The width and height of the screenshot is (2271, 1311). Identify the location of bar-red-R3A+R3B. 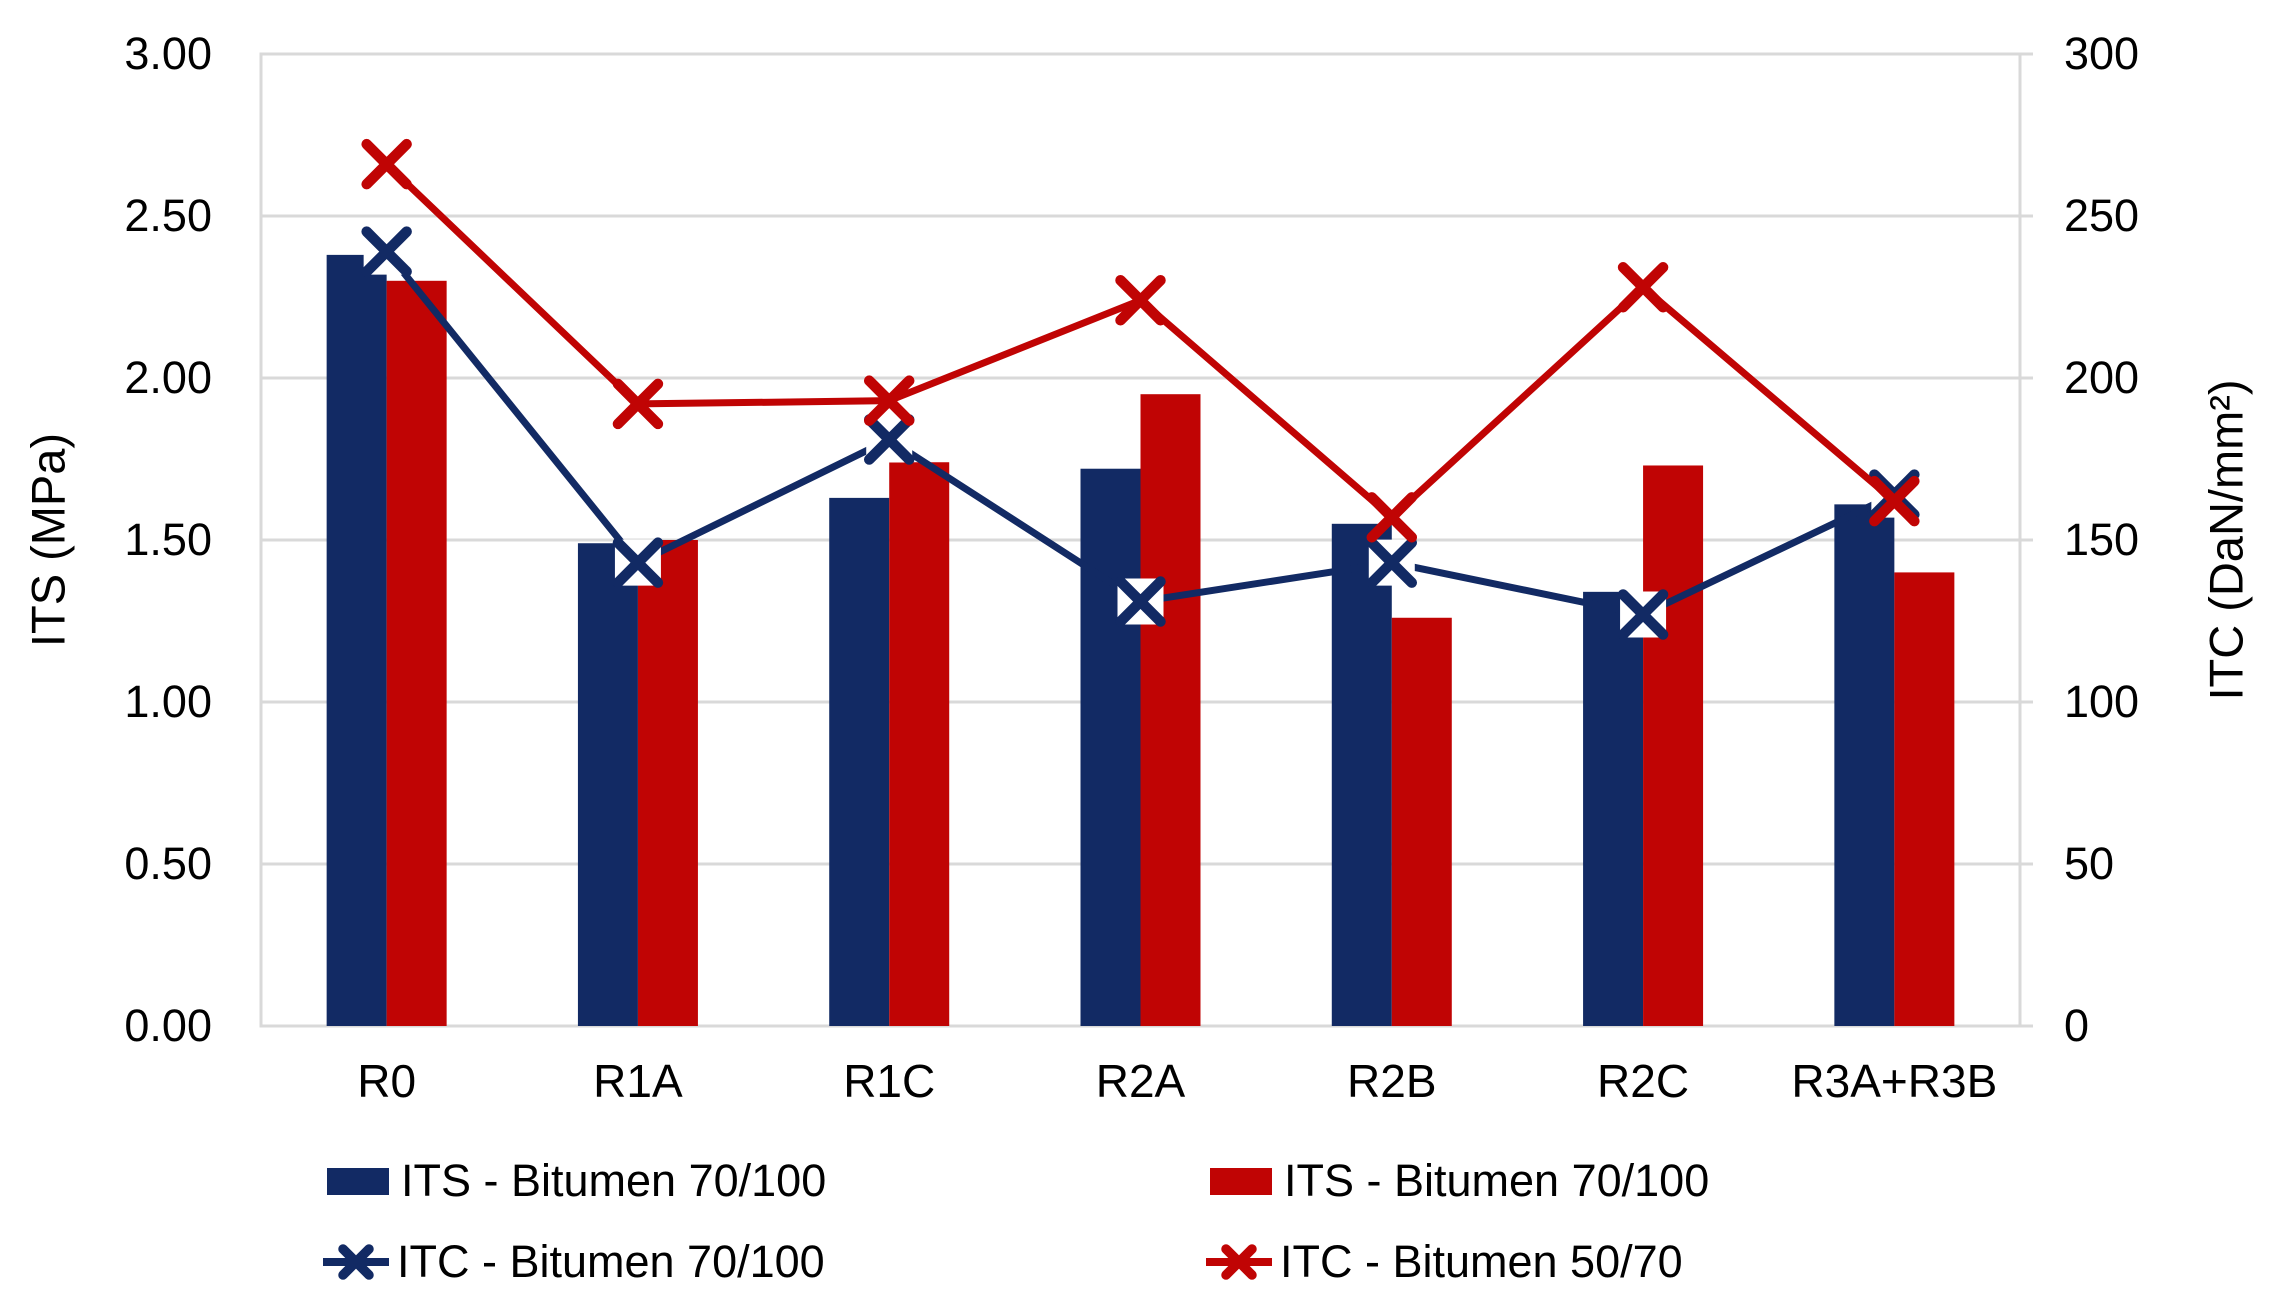
(1924, 799).